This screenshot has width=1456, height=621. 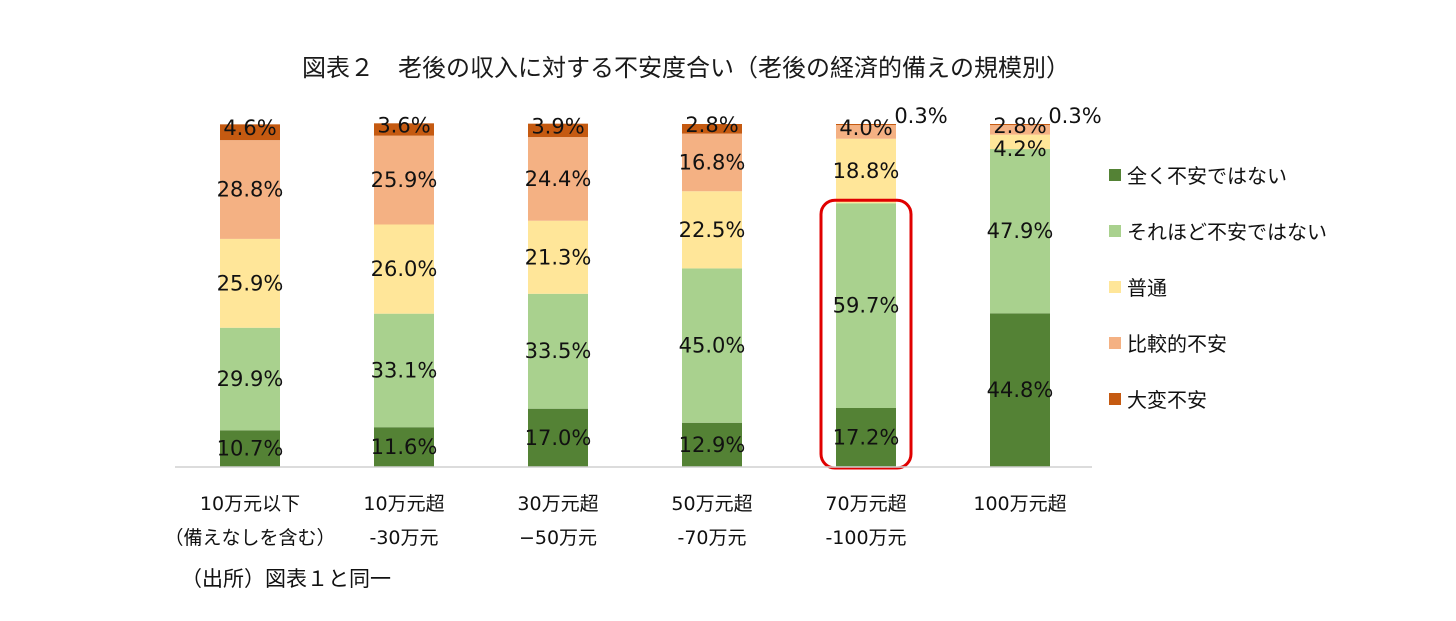 I want to click on data-label-2-5: 3.6%, so click(x=403, y=125).